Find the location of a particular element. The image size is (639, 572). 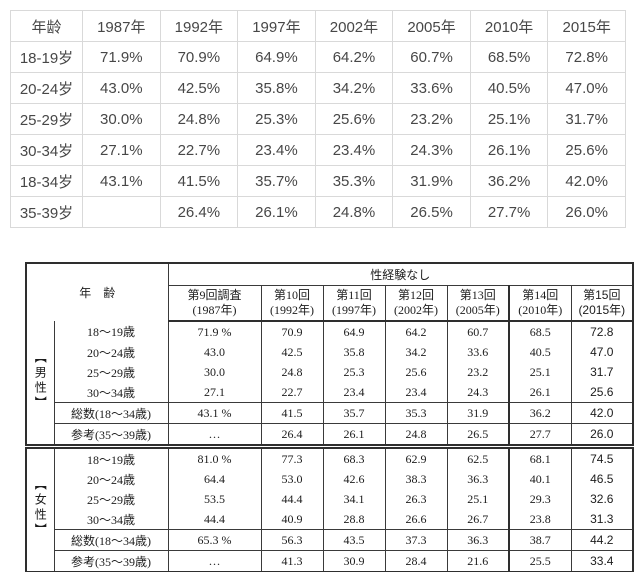

data-cell: 26.1 is located at coordinates (354, 435).